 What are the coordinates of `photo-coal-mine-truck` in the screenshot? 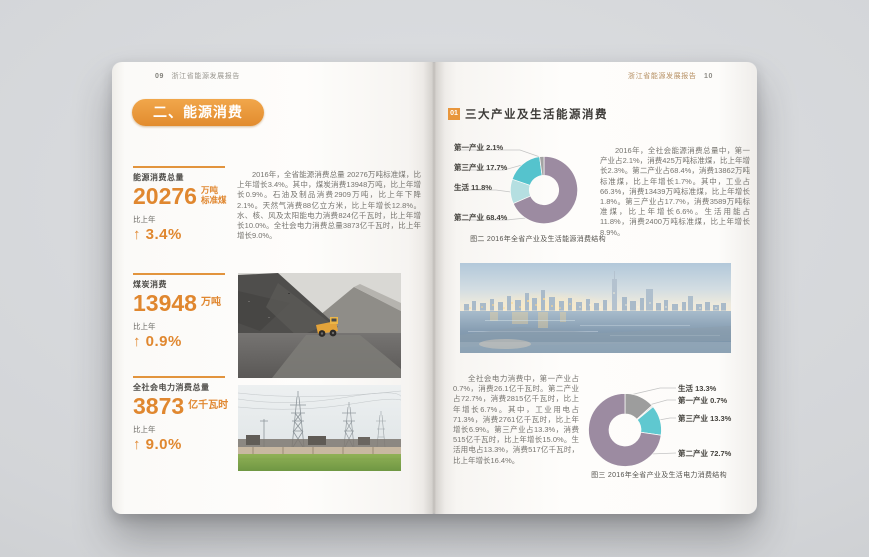 It's located at (319, 325).